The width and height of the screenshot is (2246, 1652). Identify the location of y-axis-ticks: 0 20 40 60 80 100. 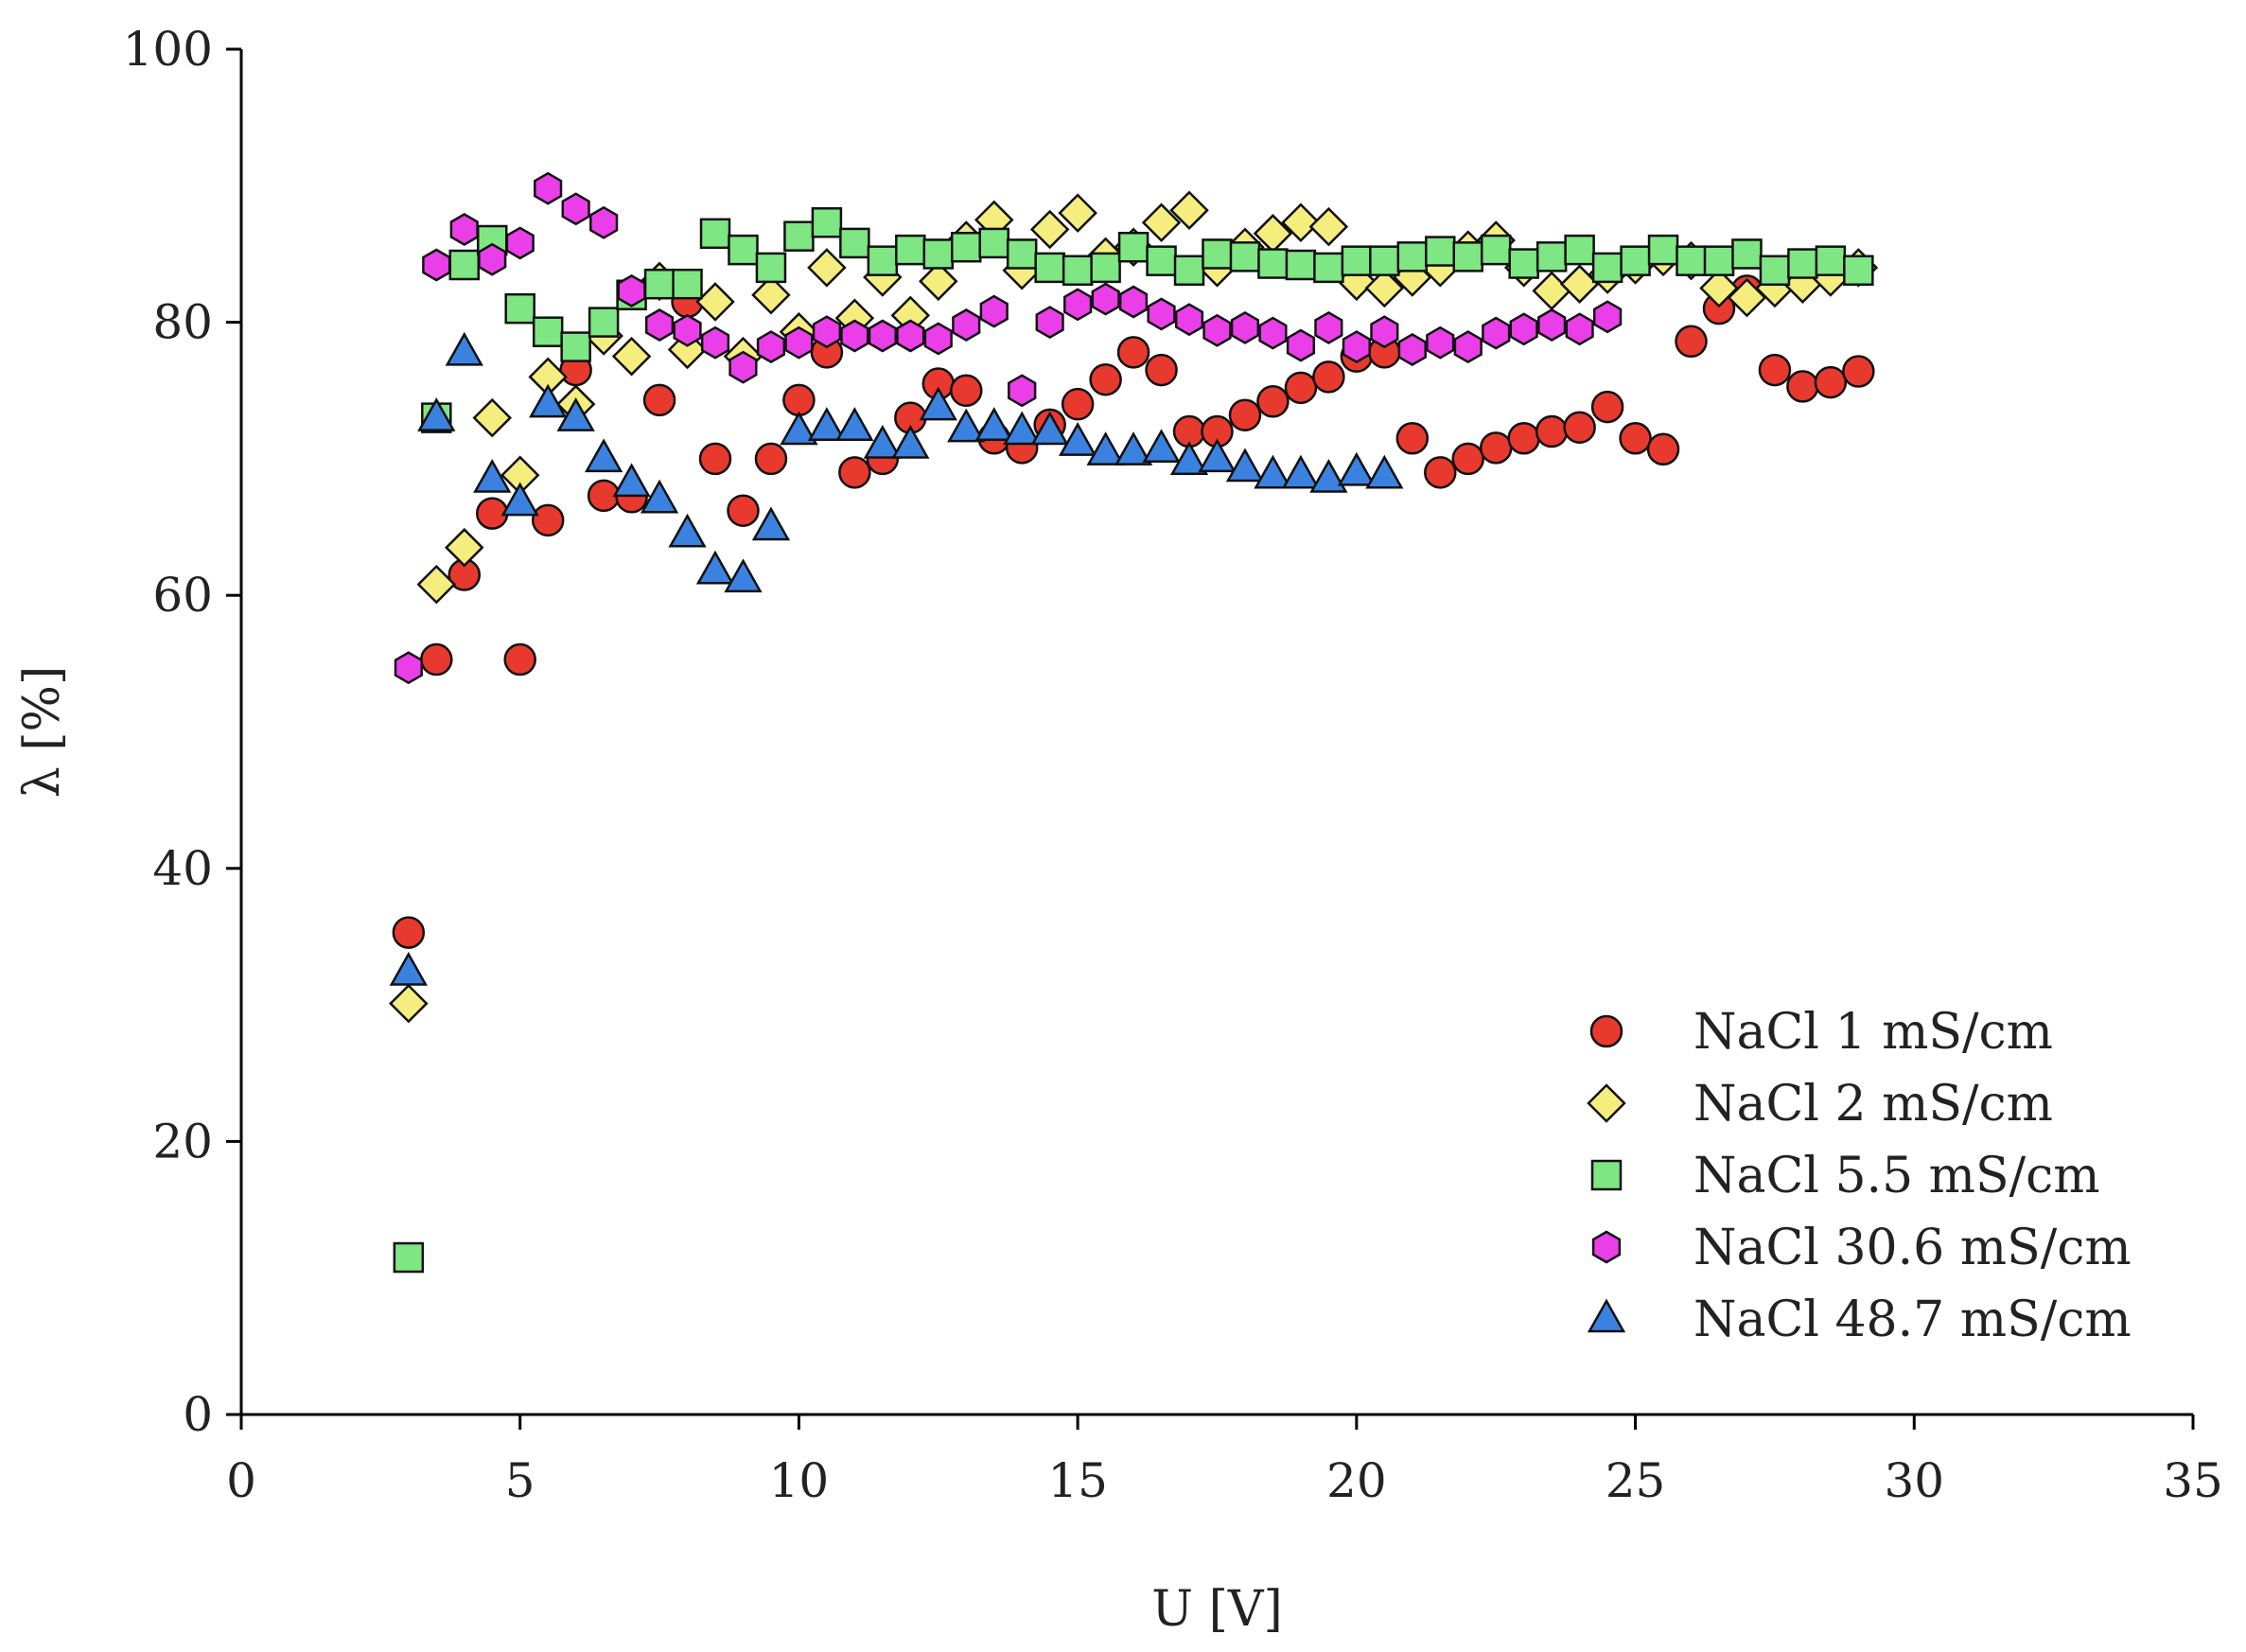
(182, 732).